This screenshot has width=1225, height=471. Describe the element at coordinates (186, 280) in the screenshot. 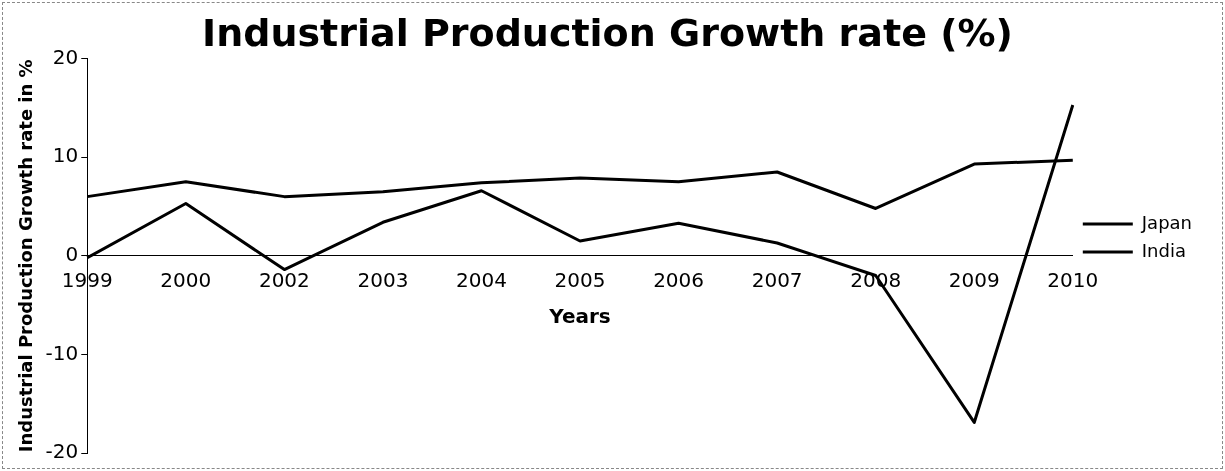

I see `x-tick-label: 2000` at that location.